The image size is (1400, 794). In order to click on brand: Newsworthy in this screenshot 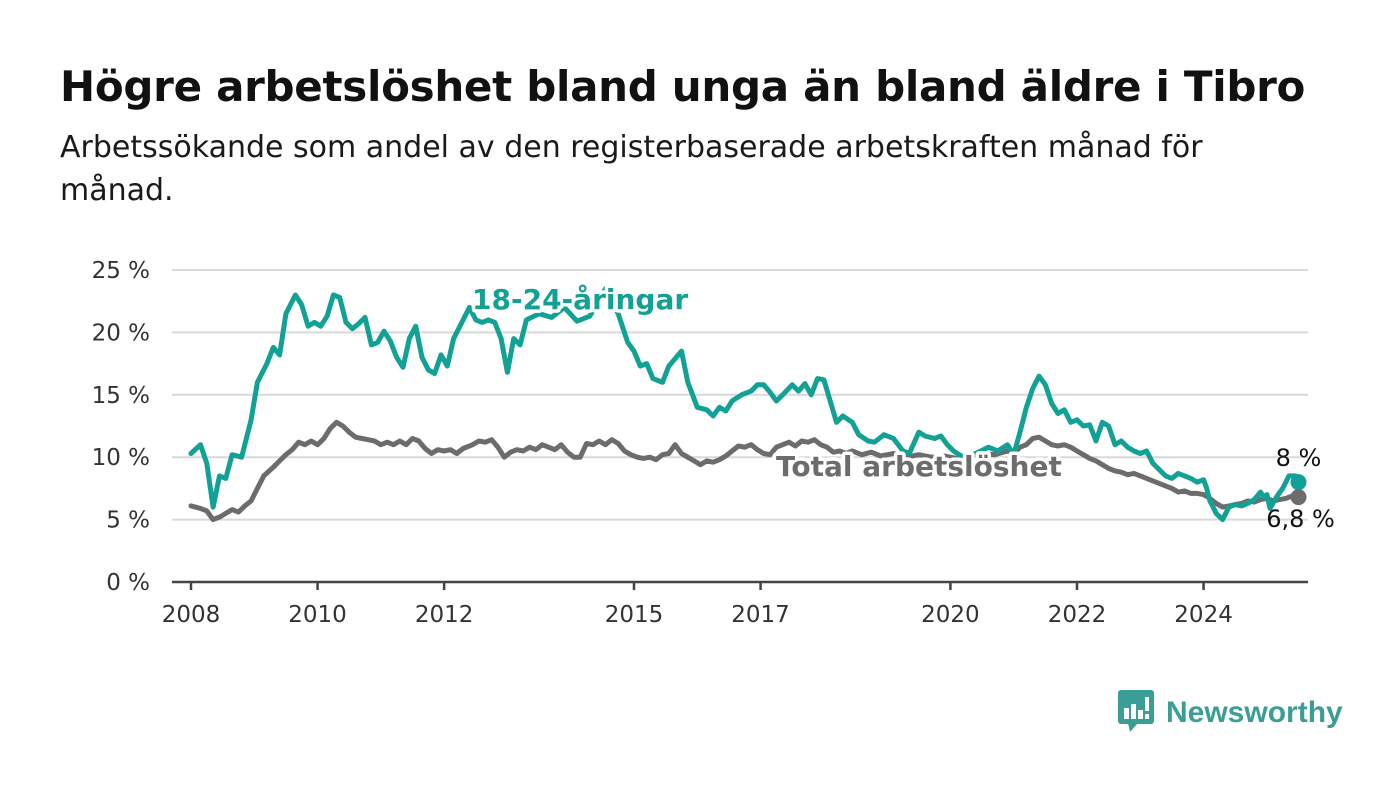, I will do `click(1230, 713)`.